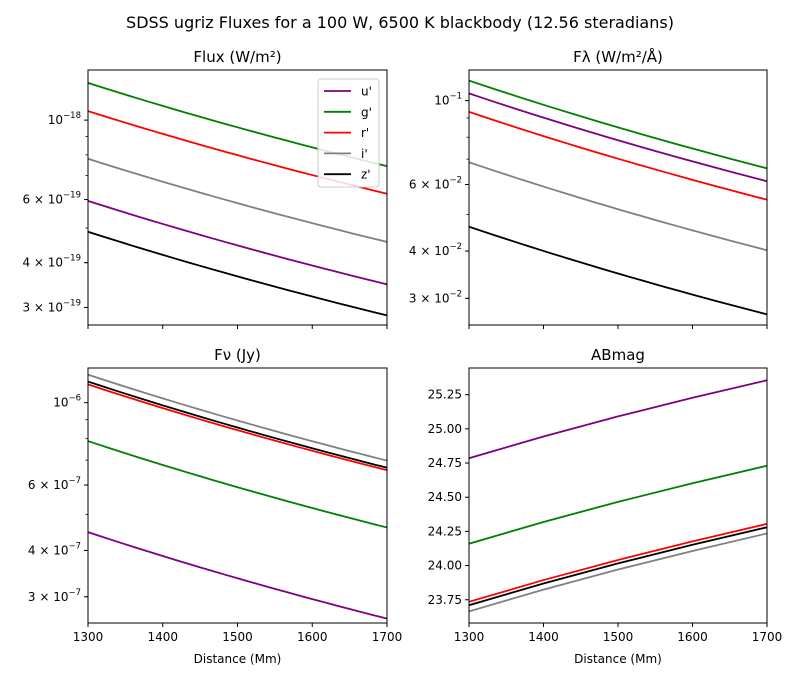  What do you see at coordinates (366, 92) in the screenshot?
I see `legend-label-u: u'` at bounding box center [366, 92].